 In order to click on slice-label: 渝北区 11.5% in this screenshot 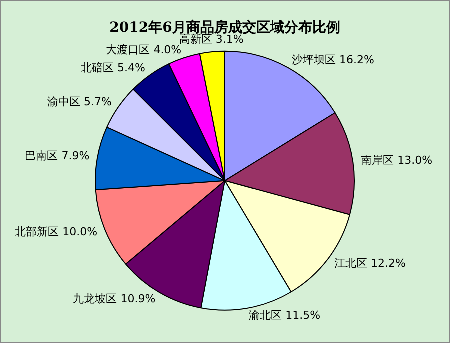, I will do `click(285, 315)`.